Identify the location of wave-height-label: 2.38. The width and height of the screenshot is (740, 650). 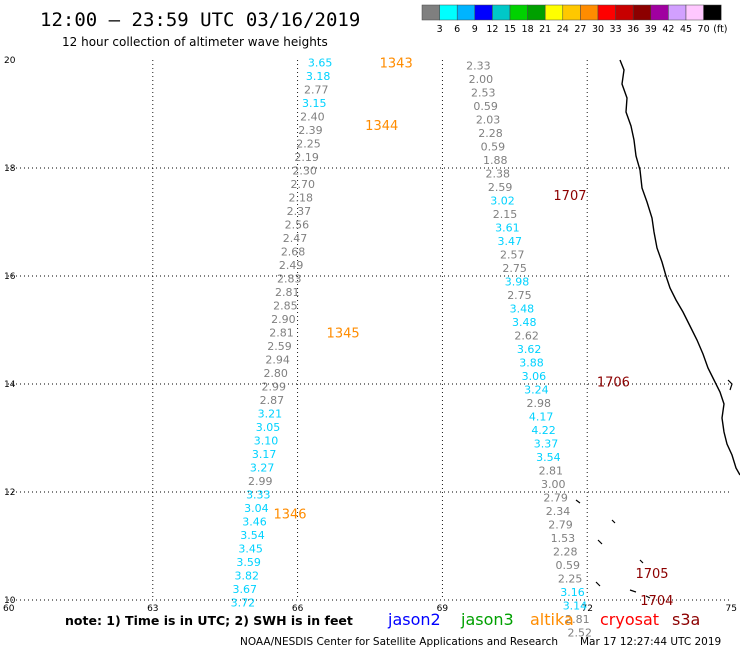
(497, 173).